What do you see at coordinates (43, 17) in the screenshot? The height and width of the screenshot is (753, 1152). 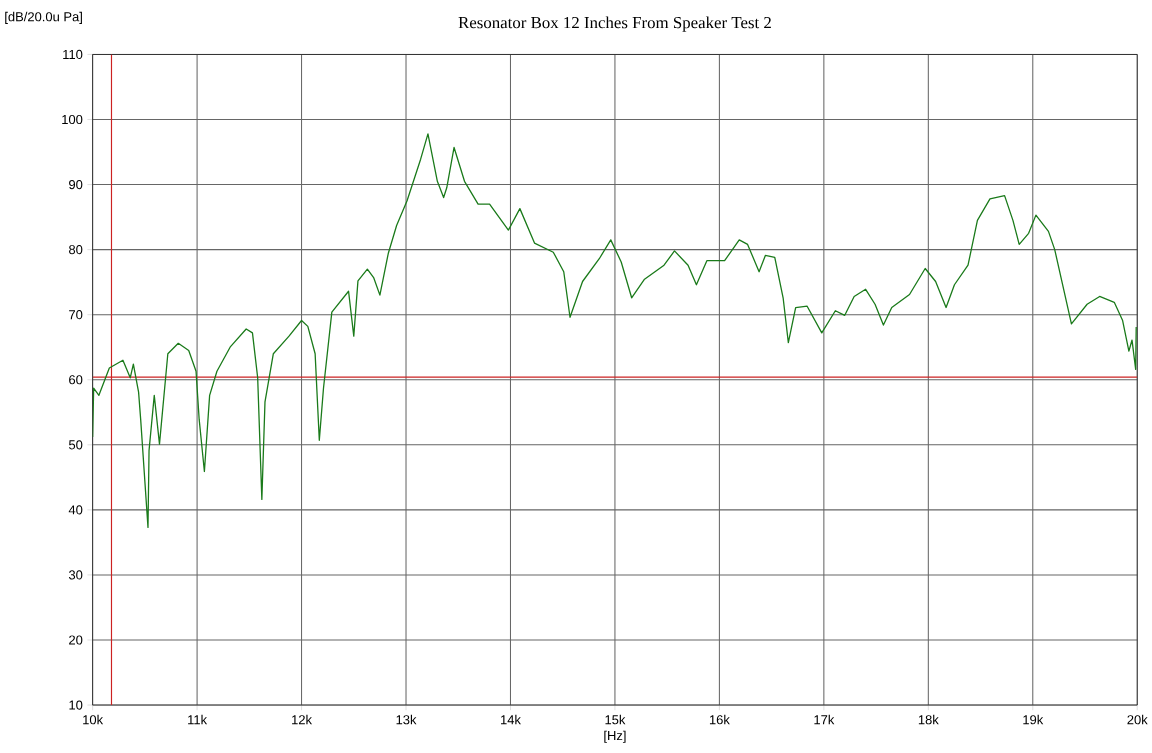 I see `y-axis-title: [dB/20.0u Pa]` at bounding box center [43, 17].